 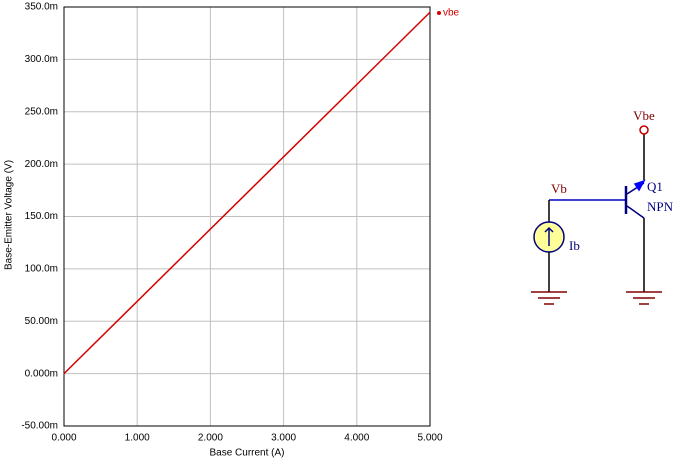 I want to click on y-tick-label: 250.0m, so click(x=41, y=111).